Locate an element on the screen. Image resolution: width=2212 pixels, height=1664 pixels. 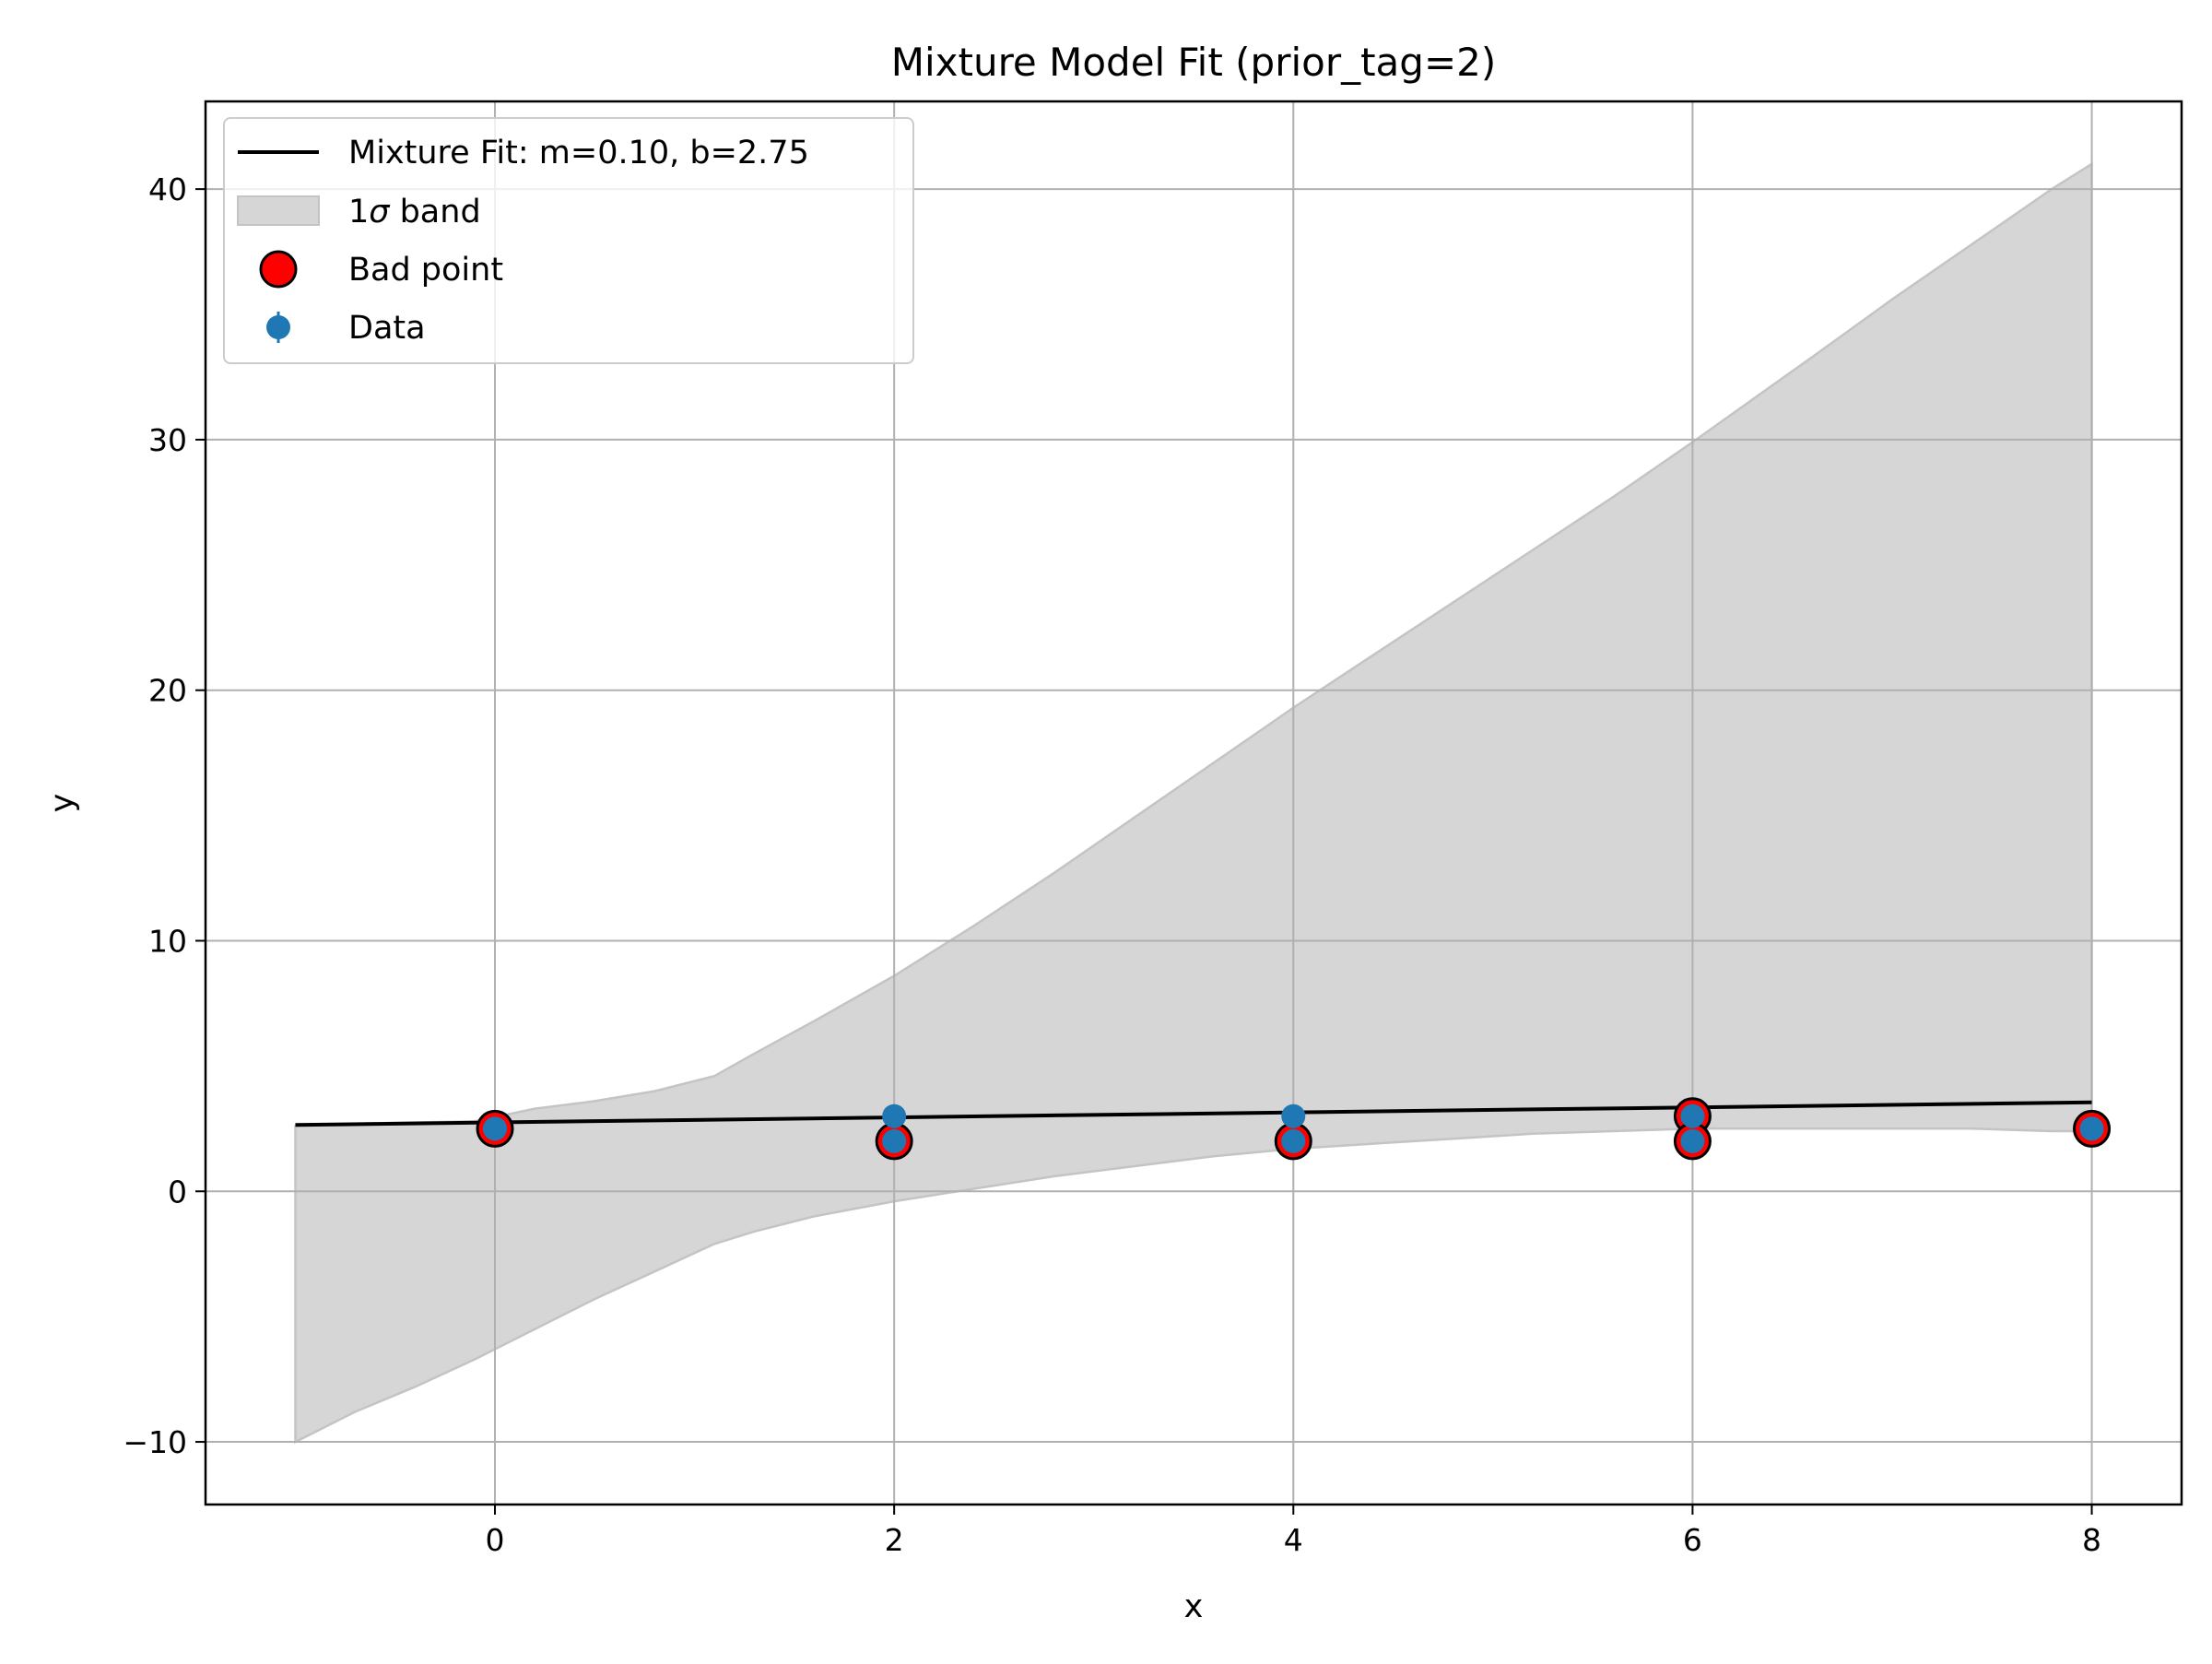
y-ticks: −10 0 10 20 30 40 is located at coordinates (164, 815).